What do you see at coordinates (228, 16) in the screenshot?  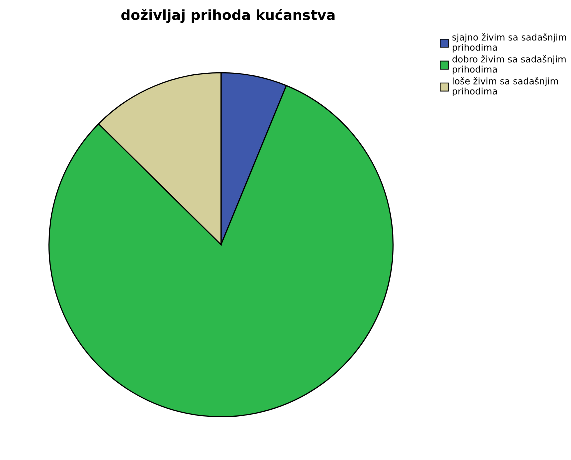 I see `chart-title: doživljaj prihoda kućanstva` at bounding box center [228, 16].